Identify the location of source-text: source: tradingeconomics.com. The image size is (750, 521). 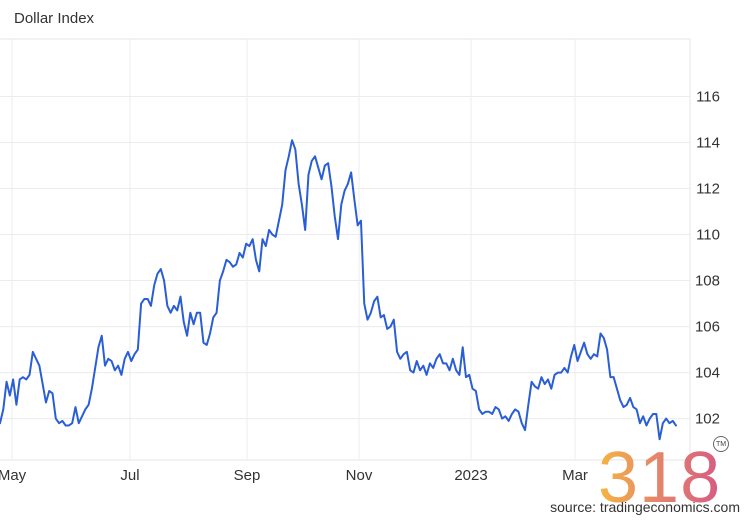
(645, 507).